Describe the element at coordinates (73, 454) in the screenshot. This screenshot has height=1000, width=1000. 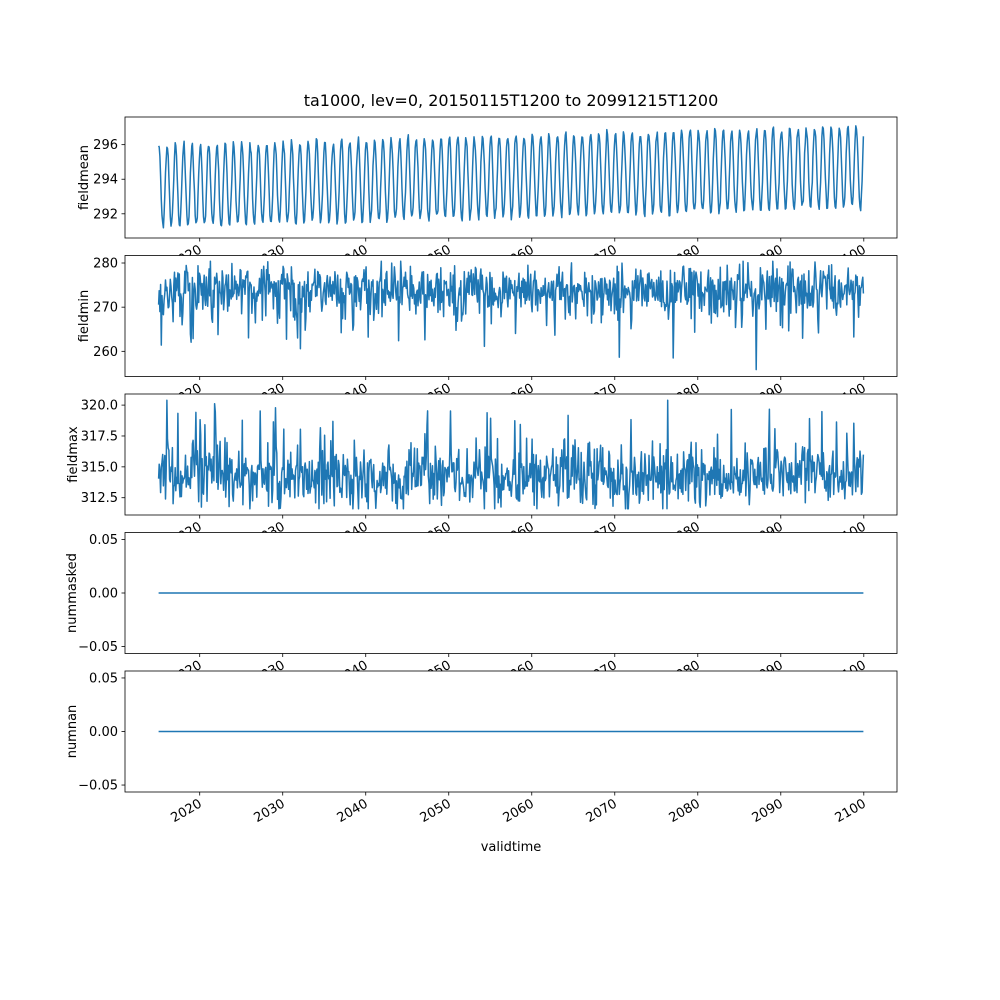
I see `y-axis-label-fieldmax: fieldmax` at that location.